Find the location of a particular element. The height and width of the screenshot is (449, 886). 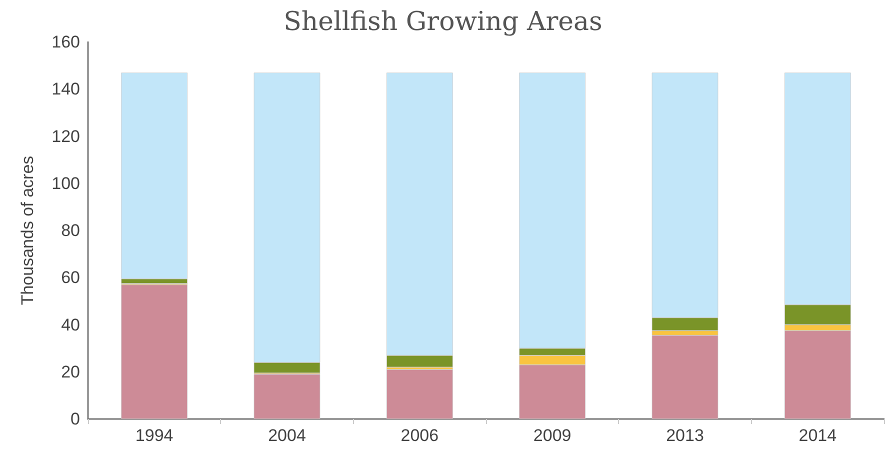

chart-title: Shellfish Growing Areas is located at coordinates (443, 22).